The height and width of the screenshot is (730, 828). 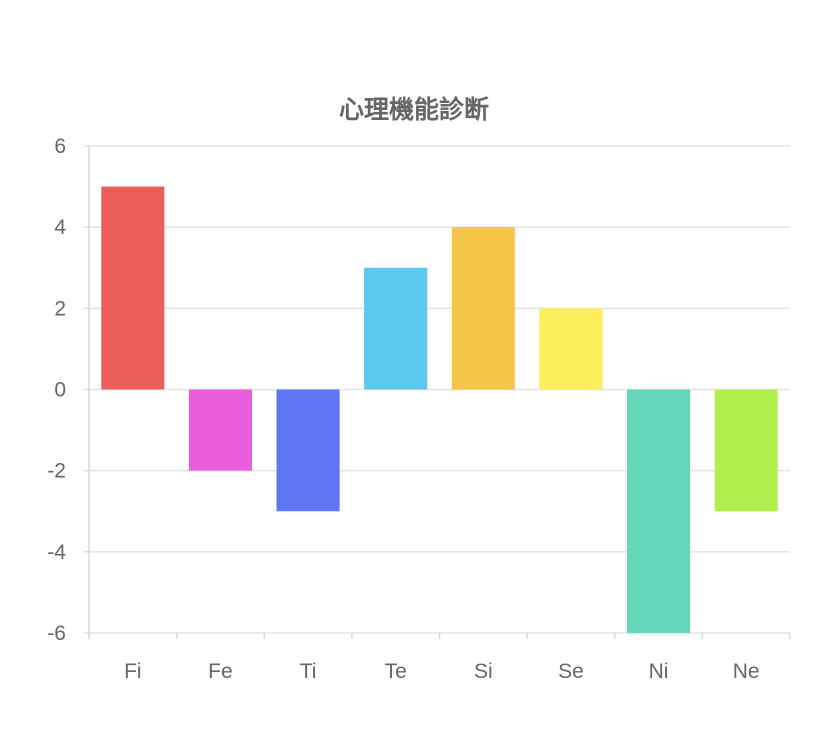 What do you see at coordinates (56, 633) in the screenshot?
I see `y-tick-label: -6` at bounding box center [56, 633].